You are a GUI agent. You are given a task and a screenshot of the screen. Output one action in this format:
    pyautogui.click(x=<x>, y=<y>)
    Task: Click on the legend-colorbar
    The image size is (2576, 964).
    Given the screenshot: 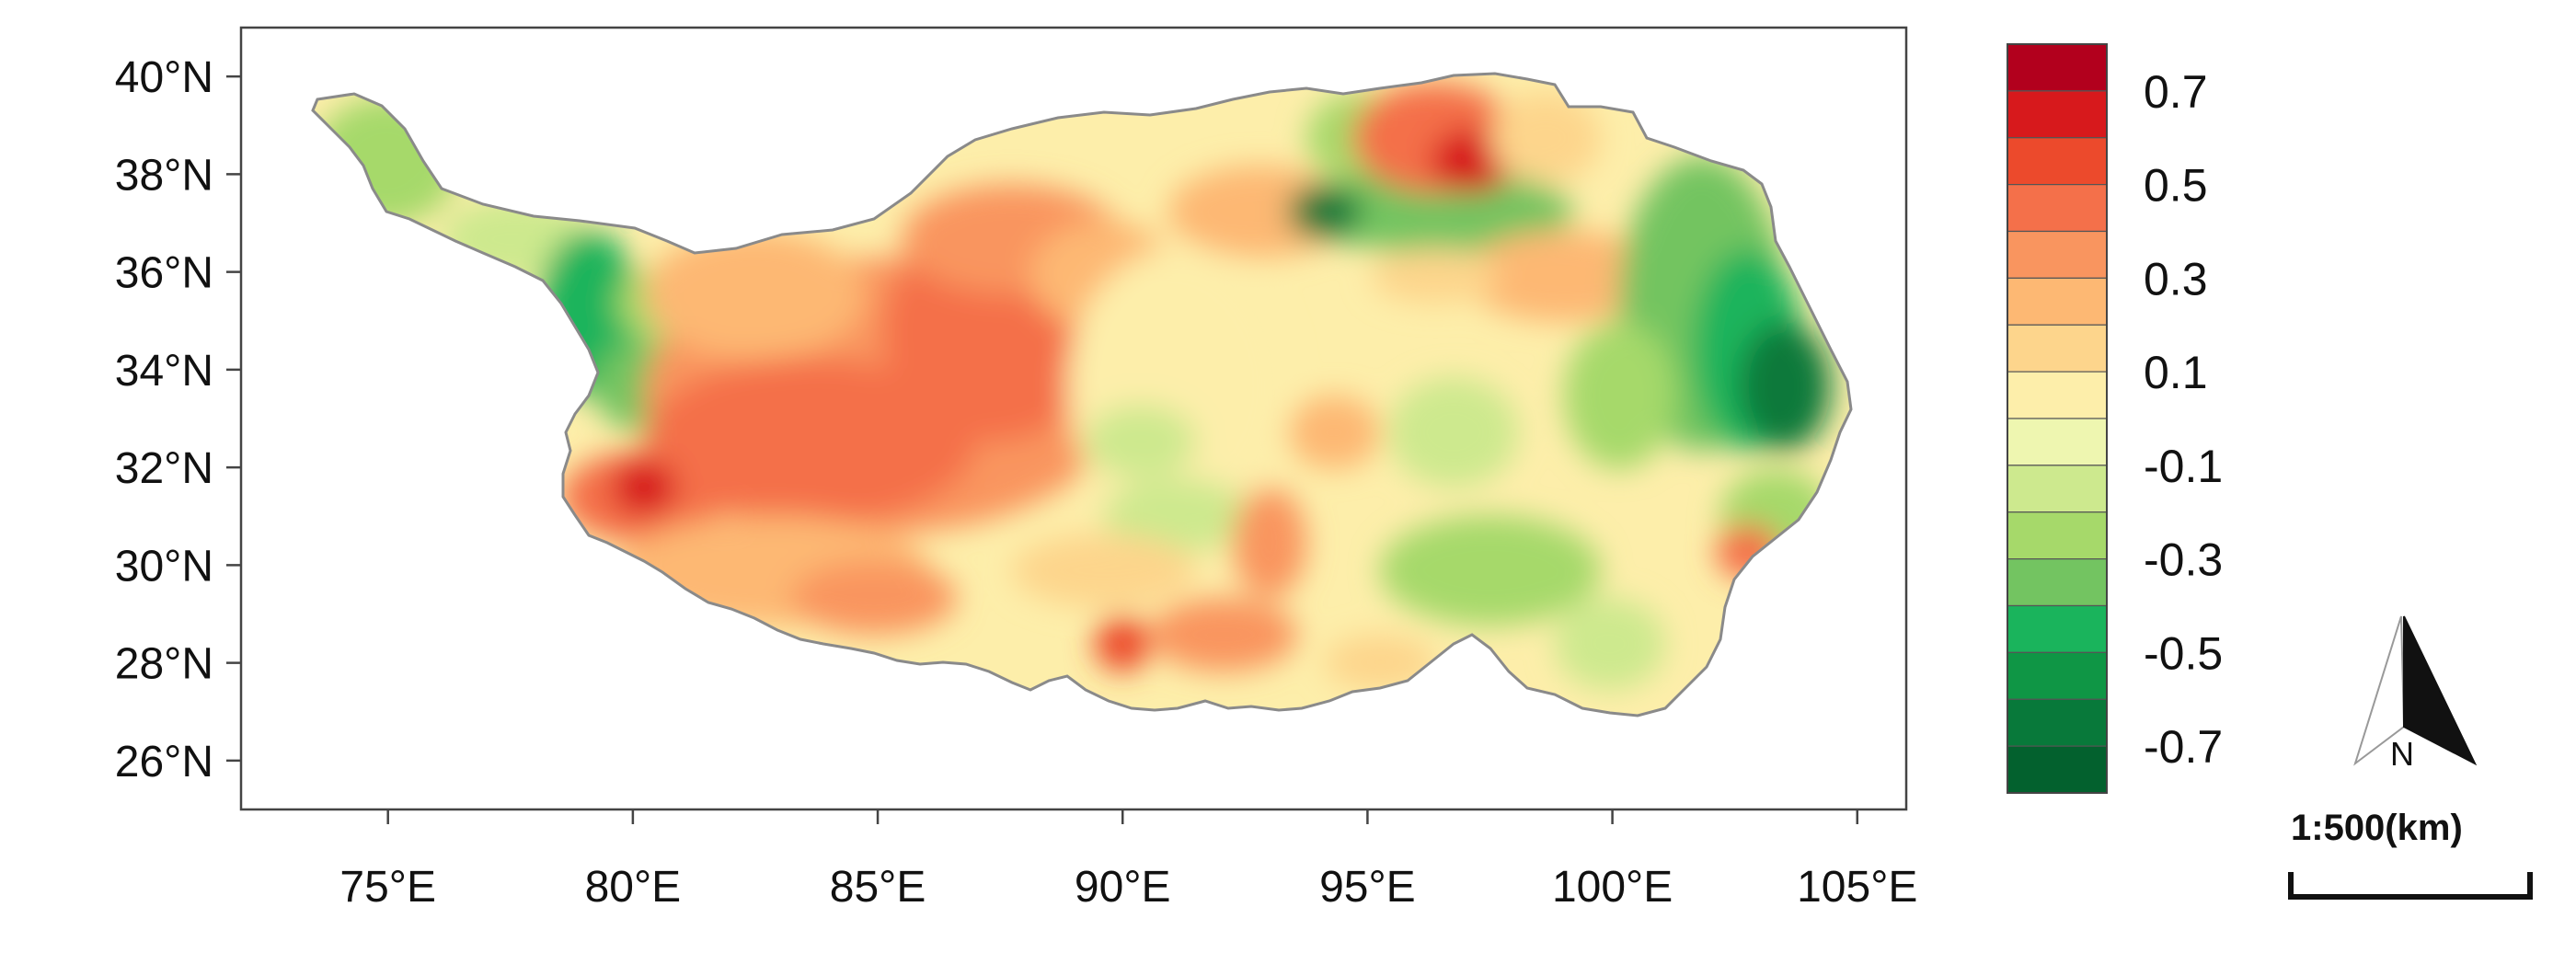 What is the action you would take?
    pyautogui.click(x=2057, y=418)
    